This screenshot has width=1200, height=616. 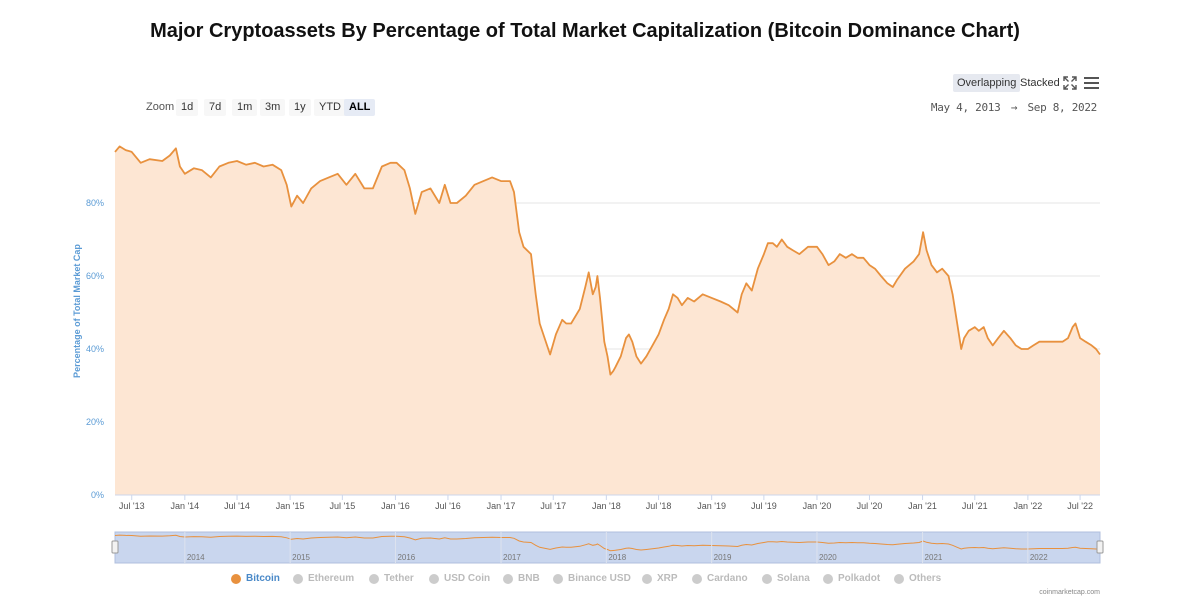 I want to click on zoom-1m-button: 1m, so click(x=245, y=107).